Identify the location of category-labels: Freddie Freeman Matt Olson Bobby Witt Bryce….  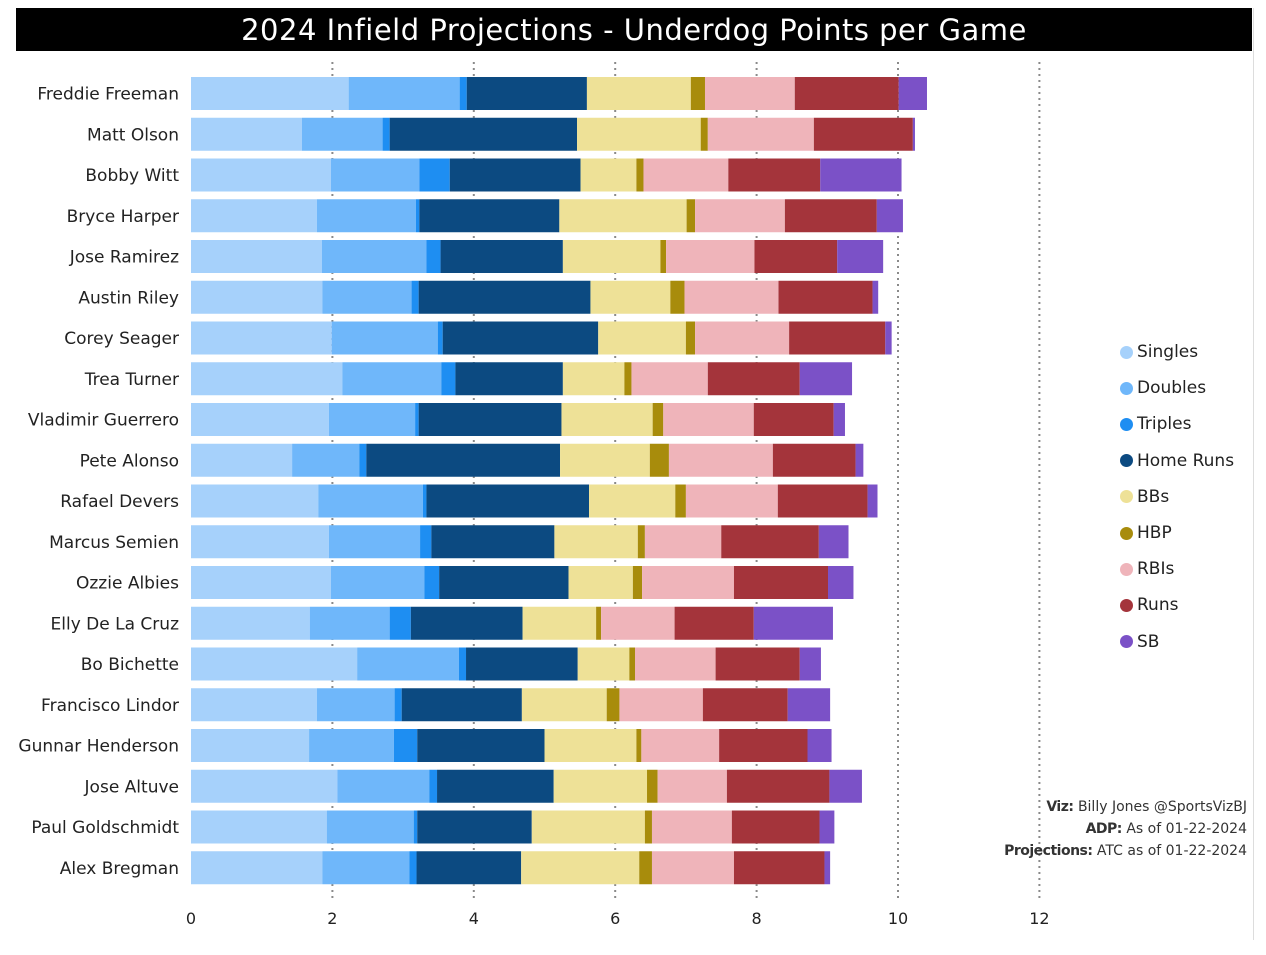
(98, 482).